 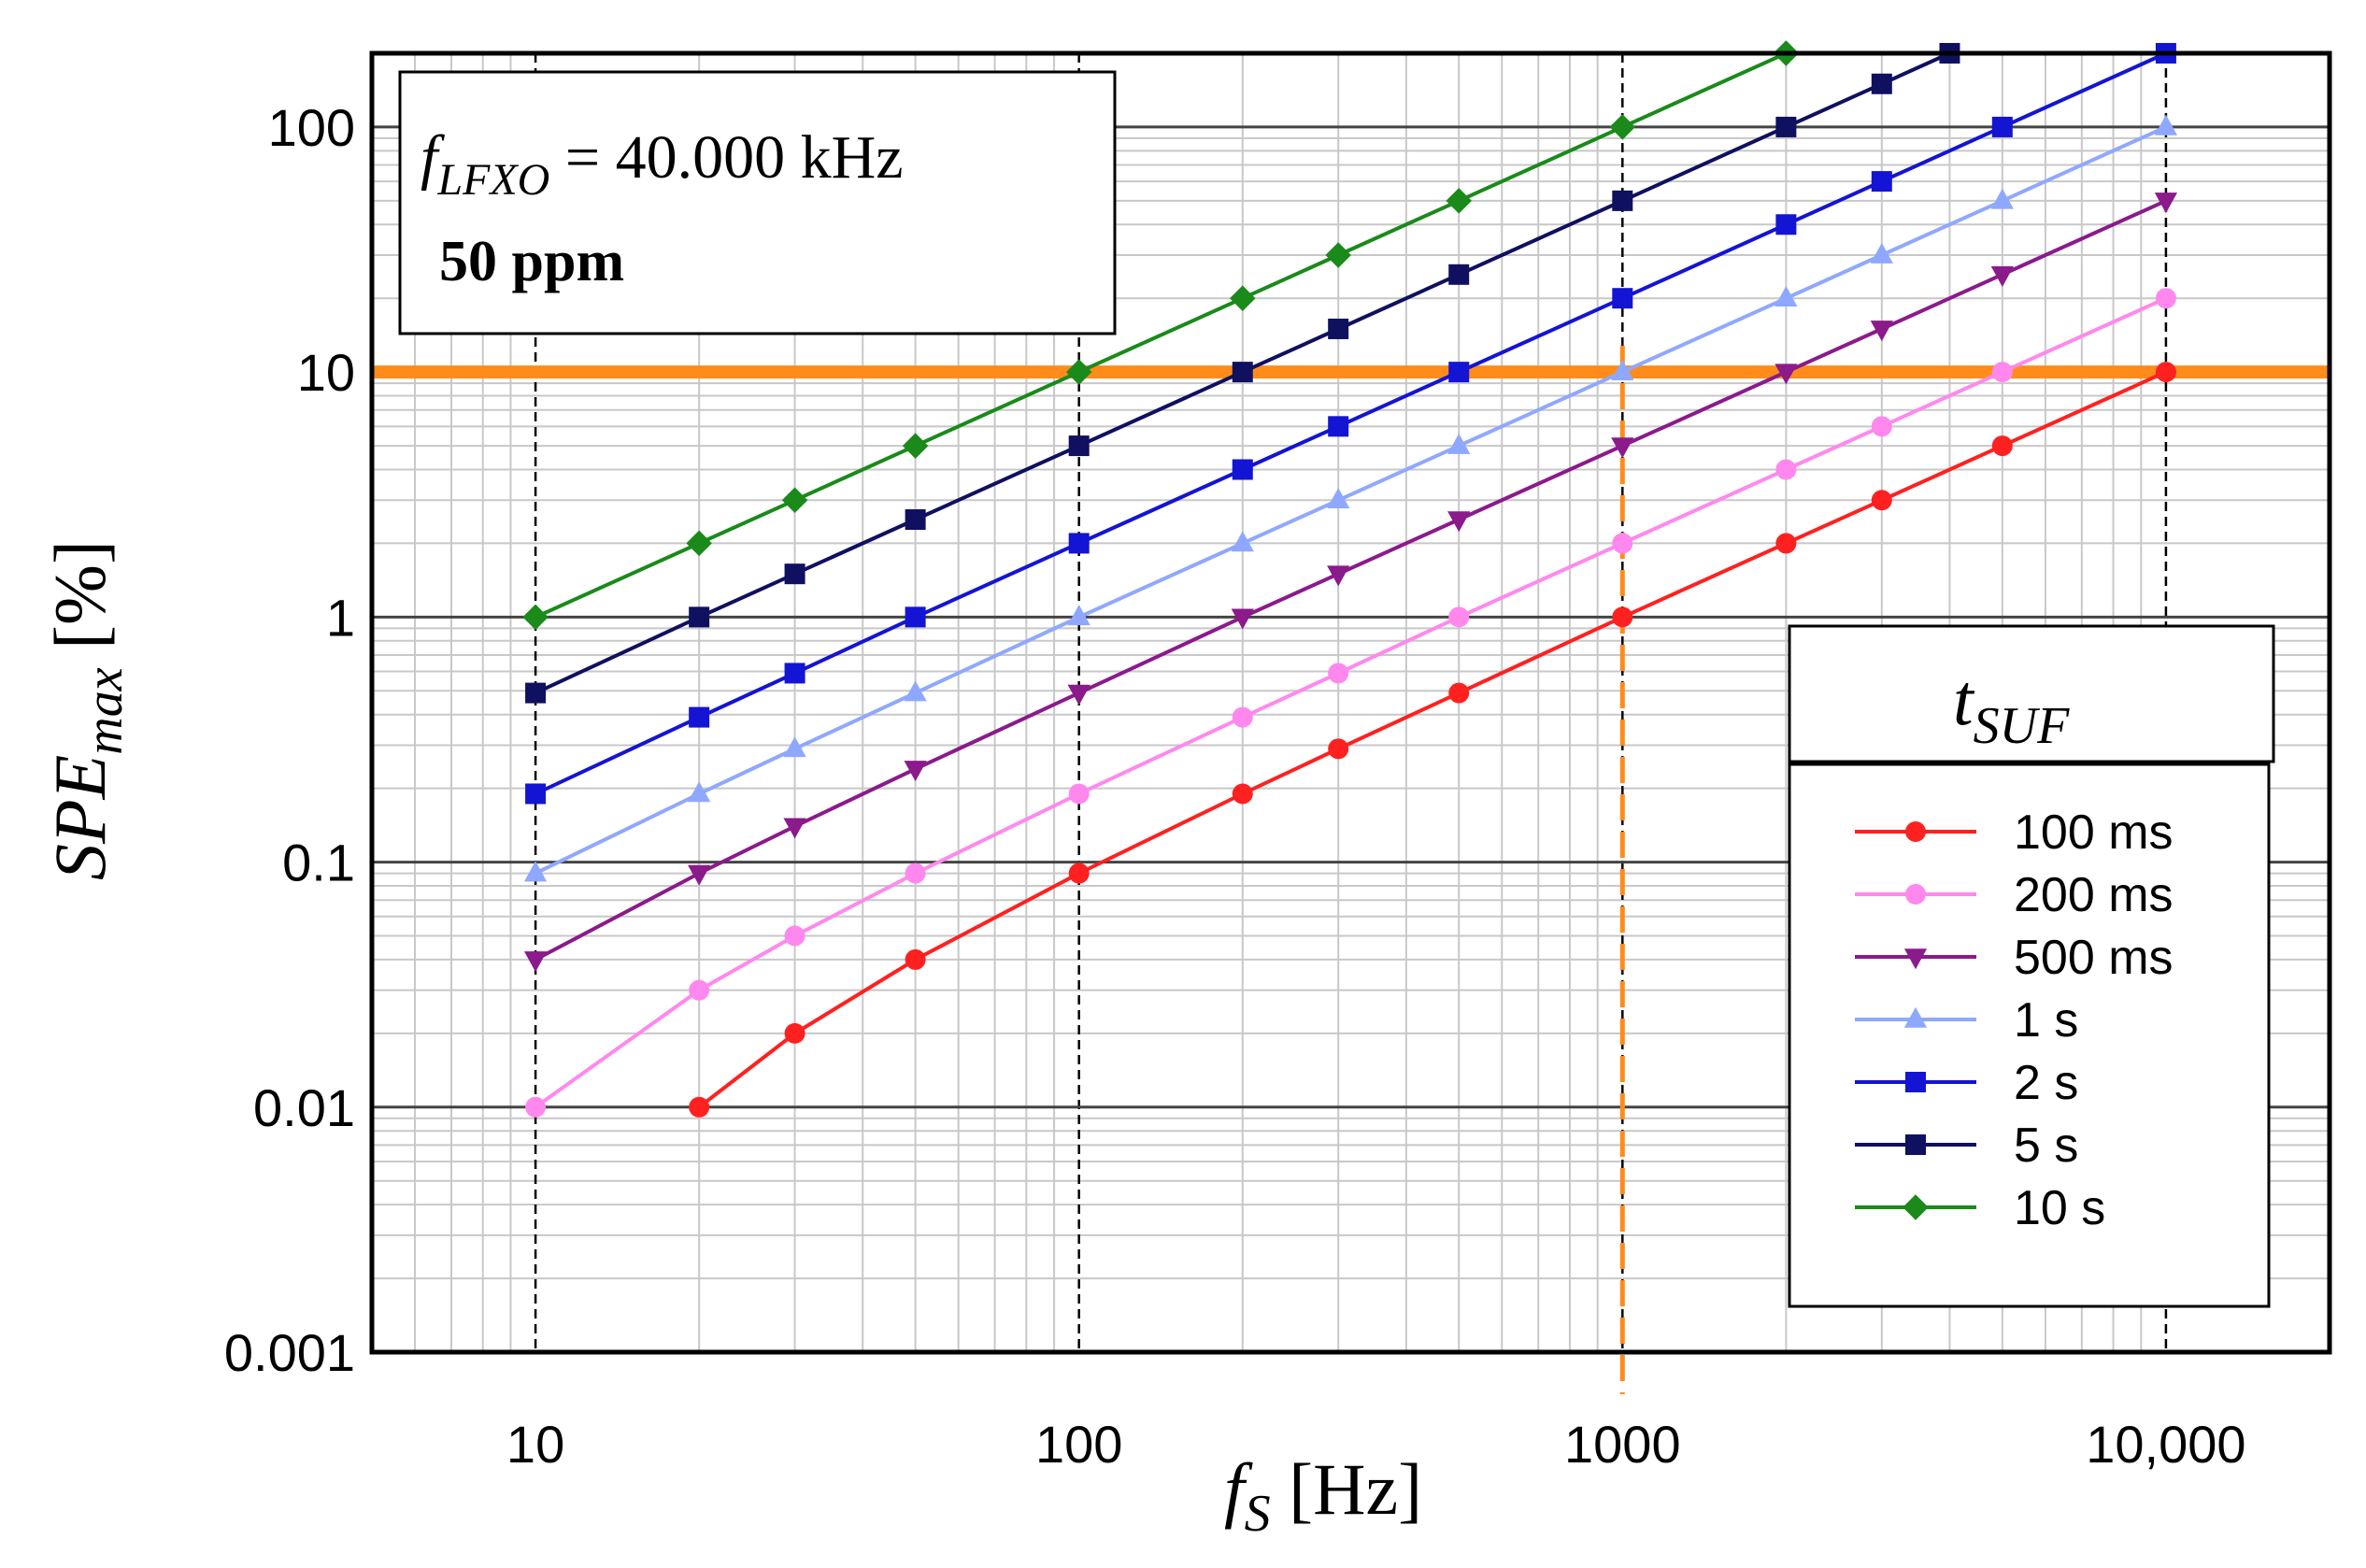 What do you see at coordinates (2094, 895) in the screenshot?
I see `legend-label: 200 ms` at bounding box center [2094, 895].